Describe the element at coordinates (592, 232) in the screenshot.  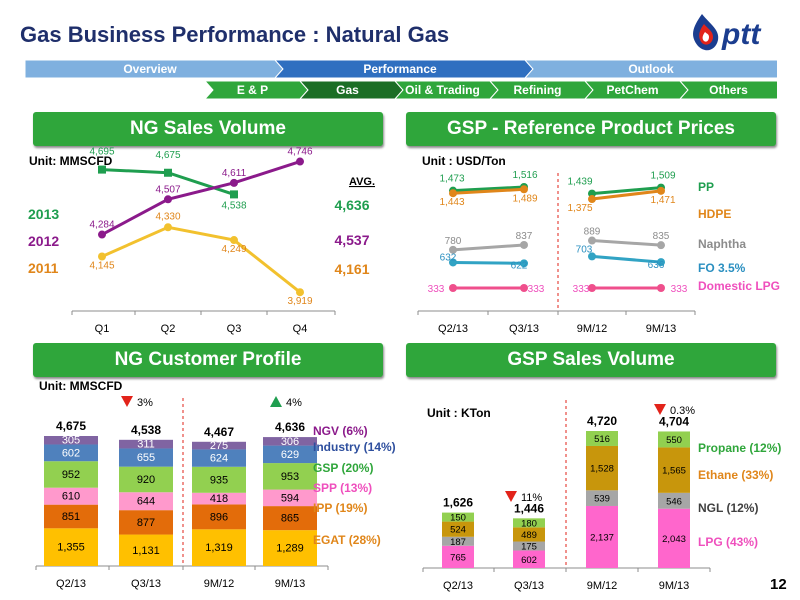
I see `gsp-prices-value-label: 889` at that location.